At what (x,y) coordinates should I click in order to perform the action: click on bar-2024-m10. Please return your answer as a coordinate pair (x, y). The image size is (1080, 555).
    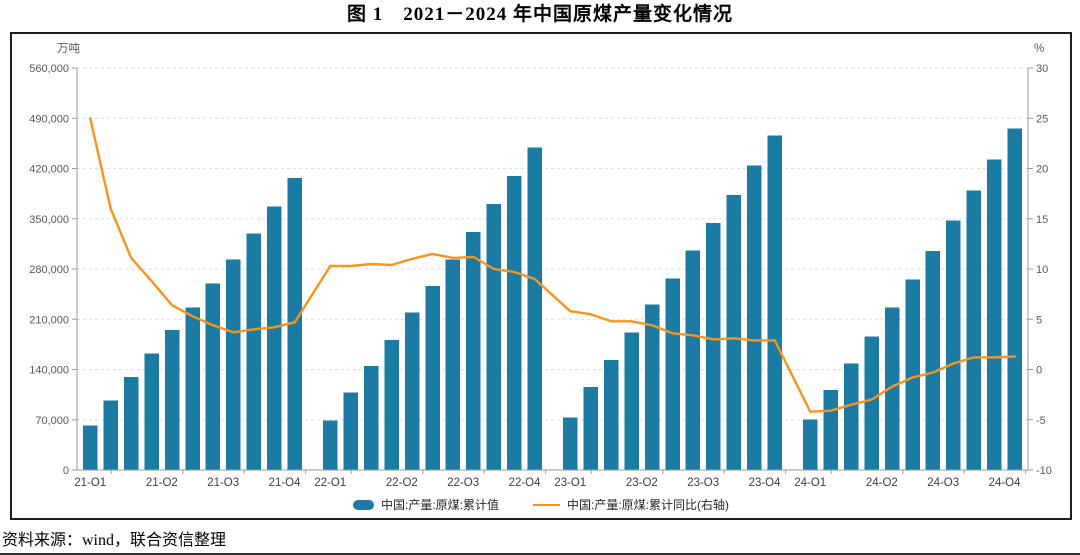
    Looking at the image, I should click on (1015, 299).